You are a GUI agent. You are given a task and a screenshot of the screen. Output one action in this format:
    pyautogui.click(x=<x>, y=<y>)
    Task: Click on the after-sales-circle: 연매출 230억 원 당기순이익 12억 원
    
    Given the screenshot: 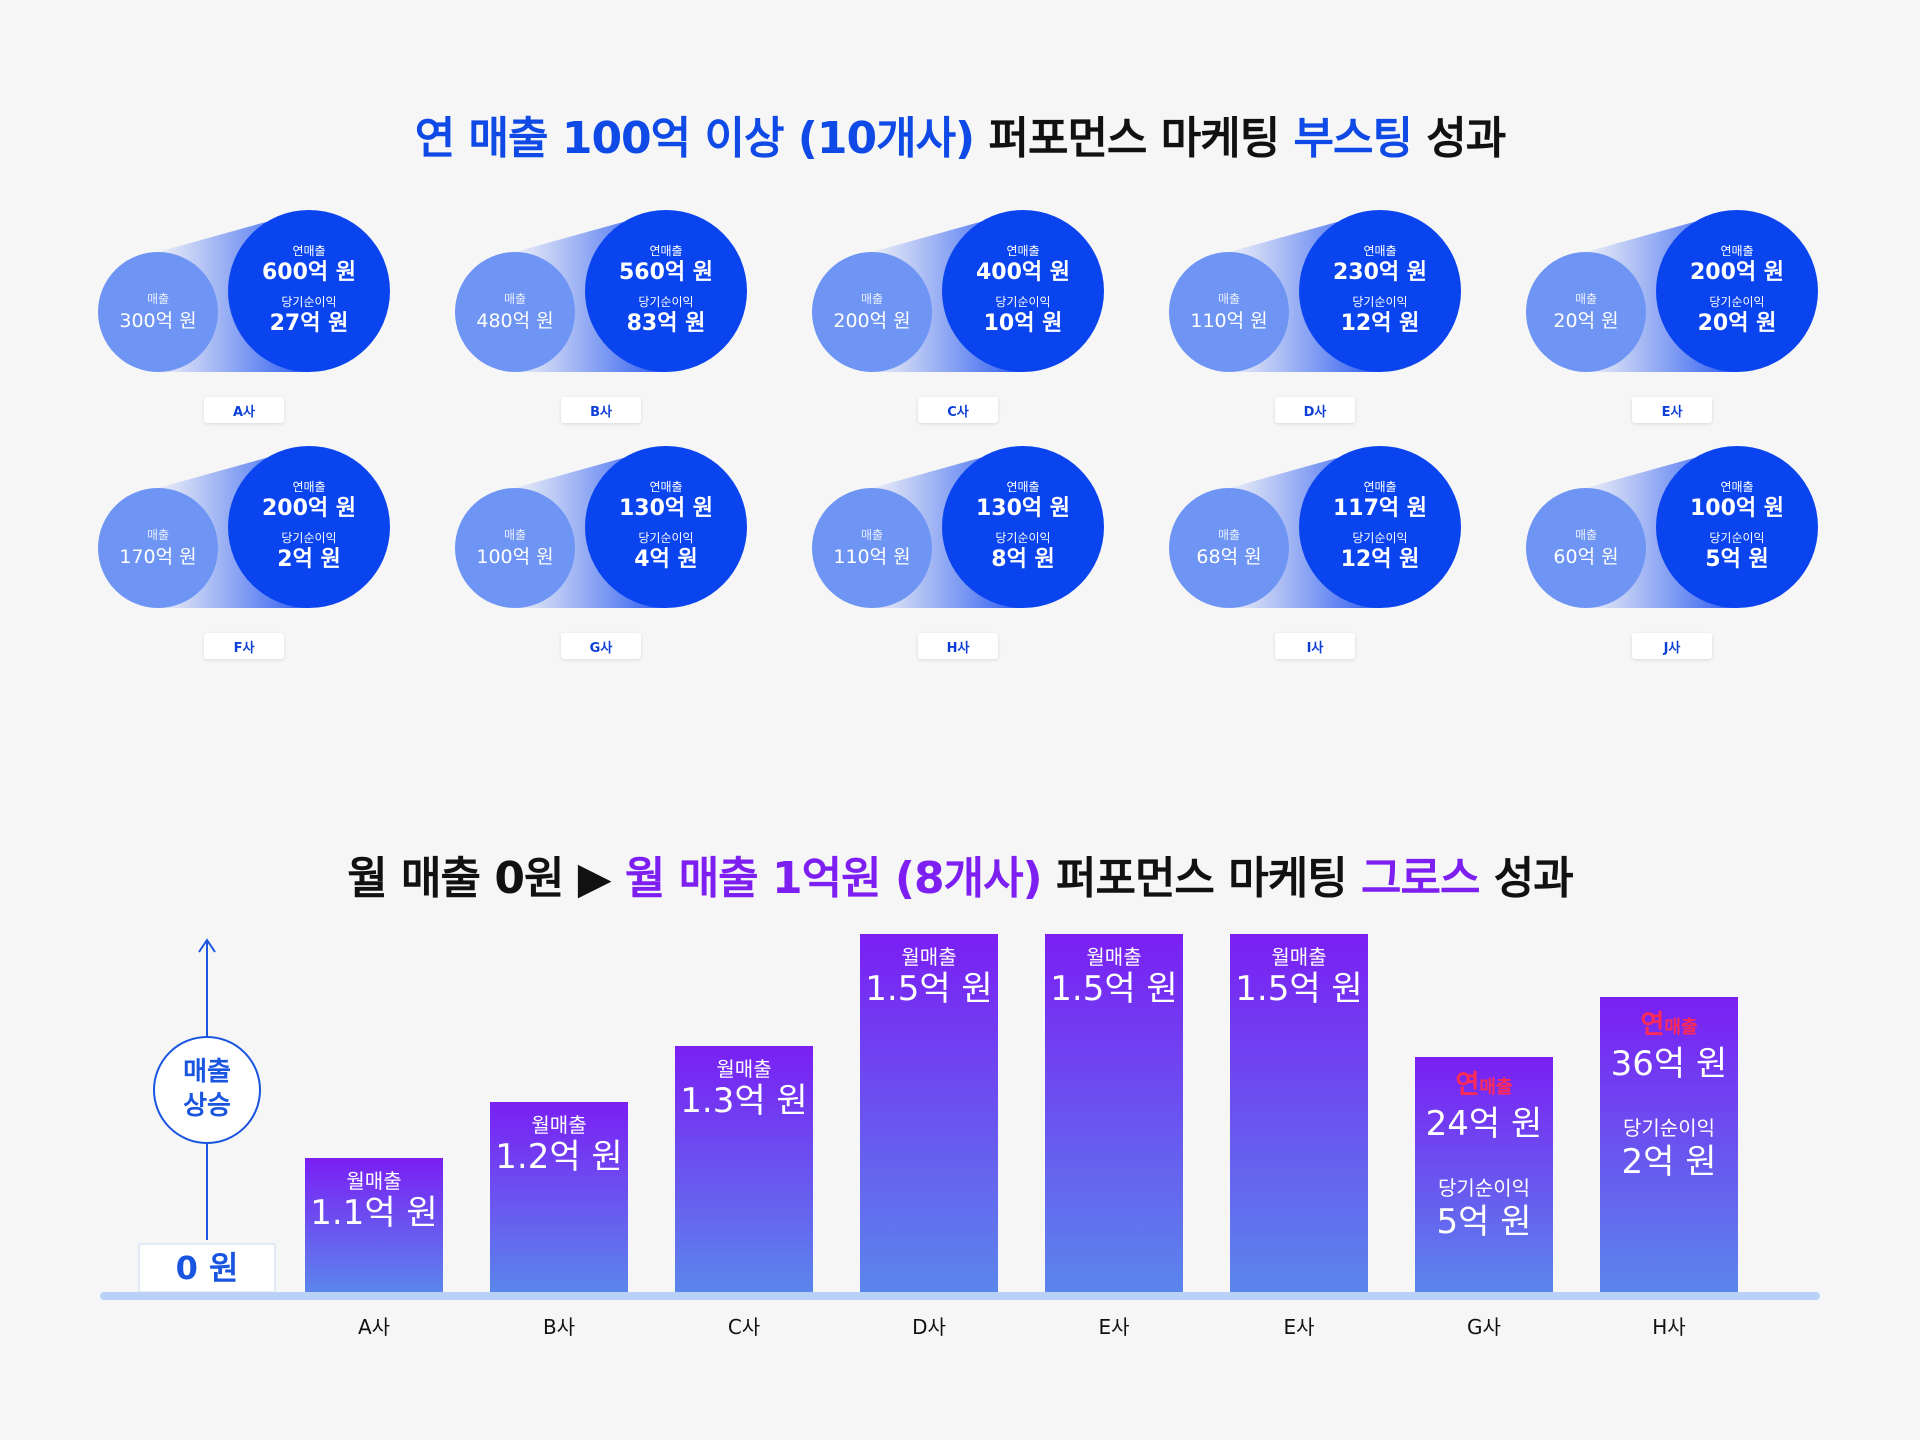 What is the action you would take?
    pyautogui.click(x=1380, y=291)
    